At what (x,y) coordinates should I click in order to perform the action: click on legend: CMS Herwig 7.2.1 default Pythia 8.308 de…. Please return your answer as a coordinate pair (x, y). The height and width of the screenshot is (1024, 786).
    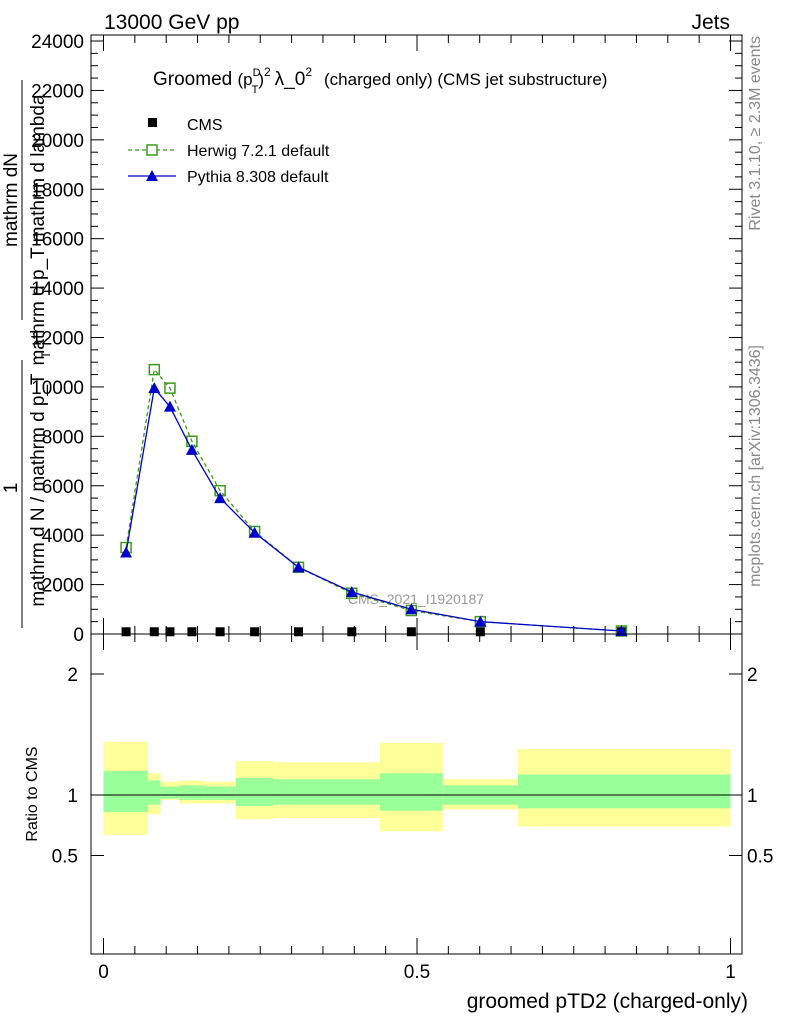
    Looking at the image, I should click on (229, 151).